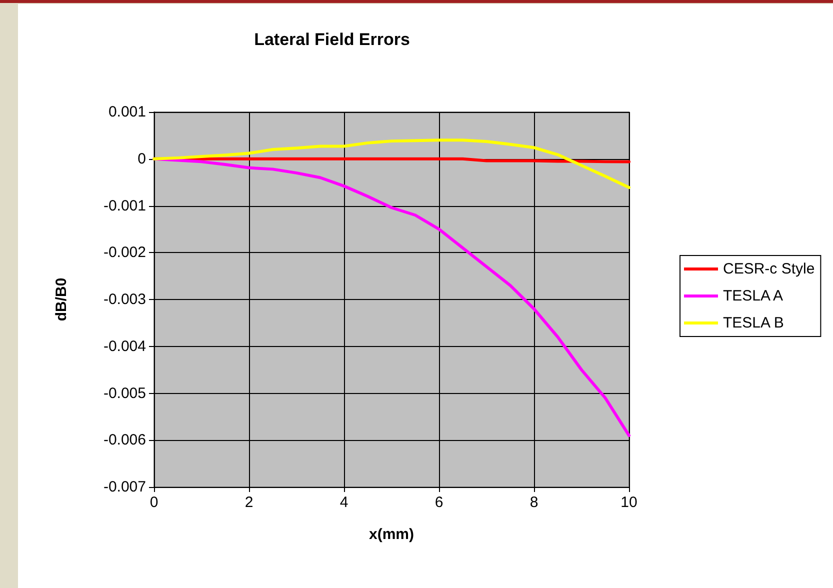 This screenshot has height=588, width=833. What do you see at coordinates (534, 502) in the screenshot?
I see `x-tick-label: 8` at bounding box center [534, 502].